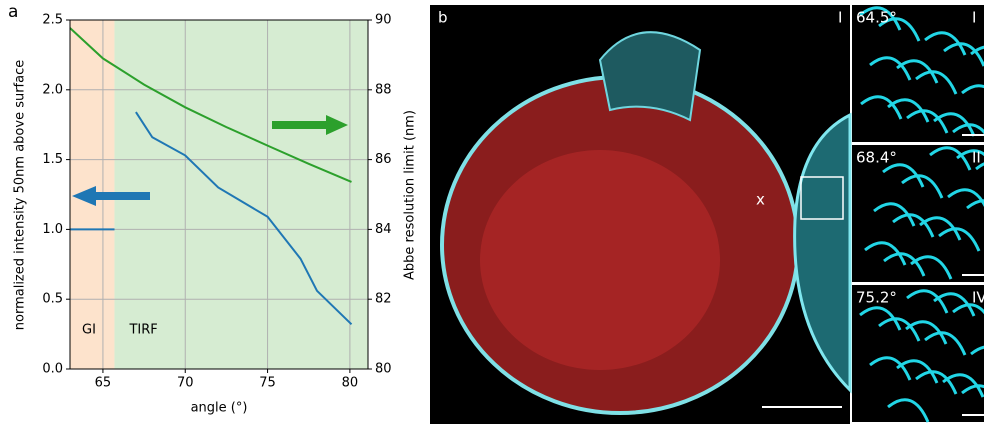  Describe the element at coordinates (760, 200) in the screenshot. I see `marker-label: x` at that location.